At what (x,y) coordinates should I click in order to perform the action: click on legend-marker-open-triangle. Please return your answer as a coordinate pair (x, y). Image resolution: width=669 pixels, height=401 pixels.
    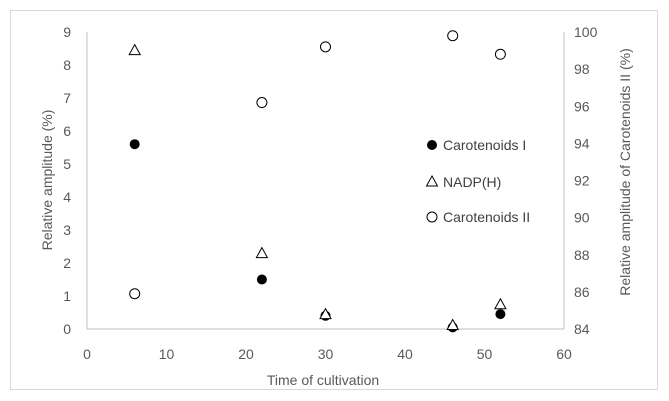
    Looking at the image, I should click on (432, 180).